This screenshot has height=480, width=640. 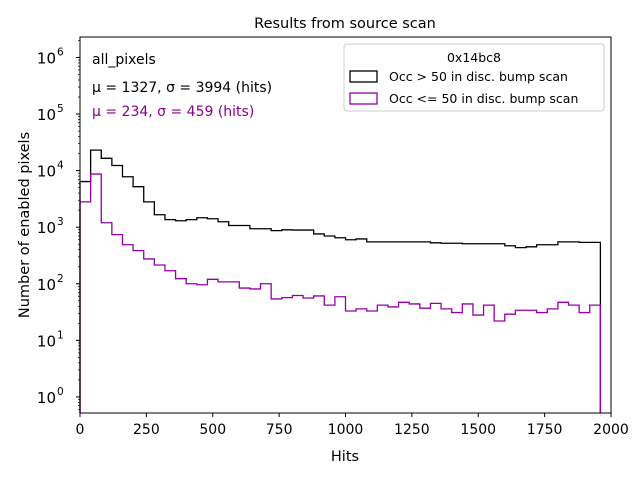 What do you see at coordinates (478, 76) in the screenshot?
I see `legend-label-black: Occ > 50 in disc. bump scan` at bounding box center [478, 76].